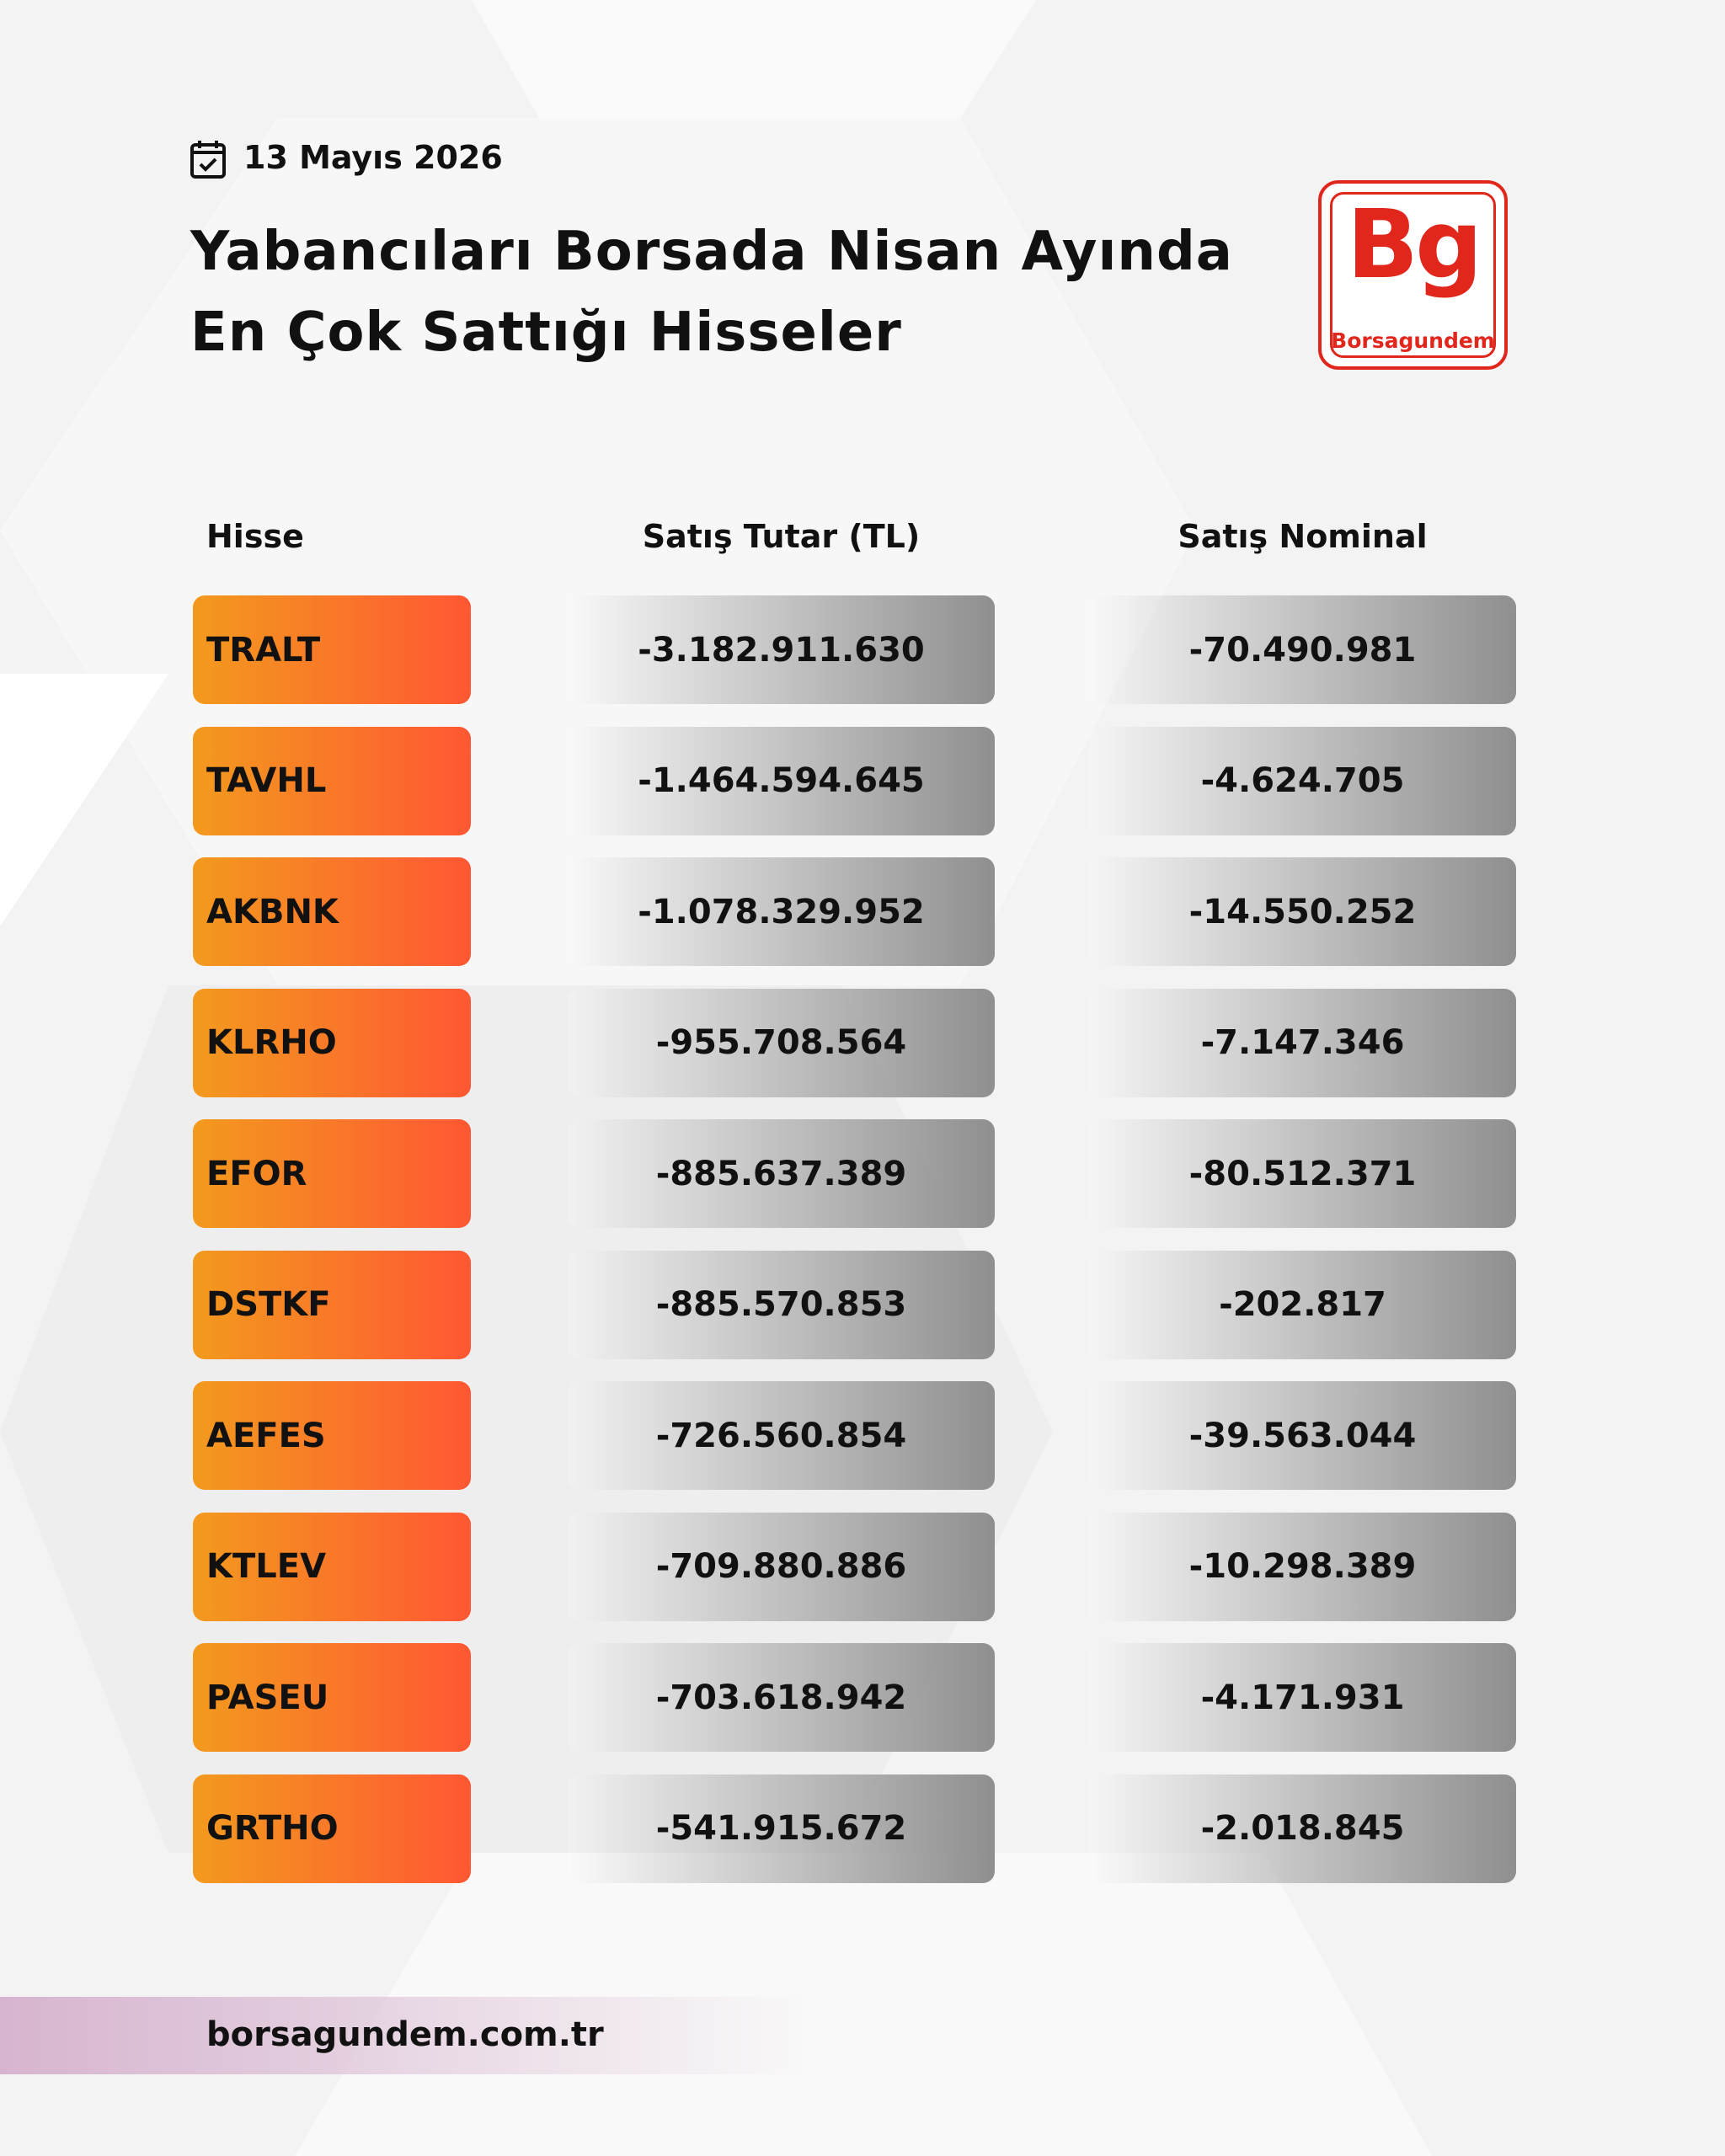 The width and height of the screenshot is (1725, 2156). What do you see at coordinates (332, 1304) in the screenshot?
I see `ticker: DSTKF` at bounding box center [332, 1304].